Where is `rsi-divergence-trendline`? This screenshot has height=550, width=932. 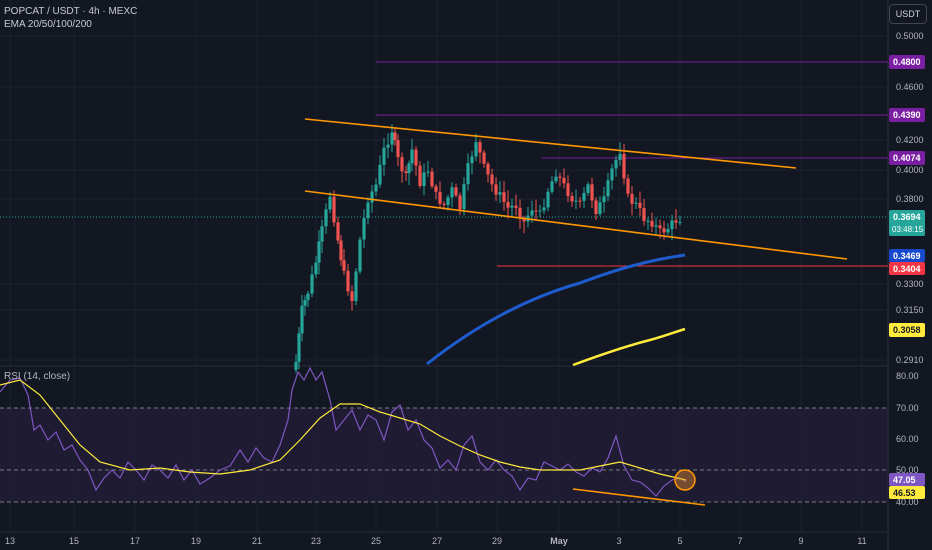
rsi-divergence-trendline is located at coordinates (639, 497).